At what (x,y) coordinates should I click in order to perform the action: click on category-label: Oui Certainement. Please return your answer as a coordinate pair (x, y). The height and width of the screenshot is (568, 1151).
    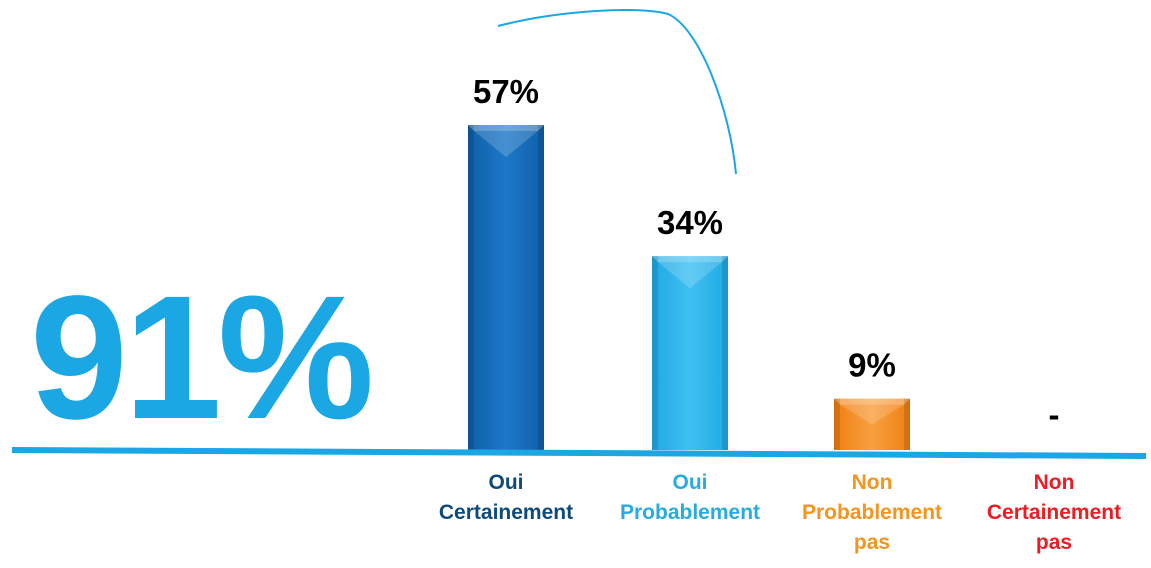
    Looking at the image, I should click on (506, 498).